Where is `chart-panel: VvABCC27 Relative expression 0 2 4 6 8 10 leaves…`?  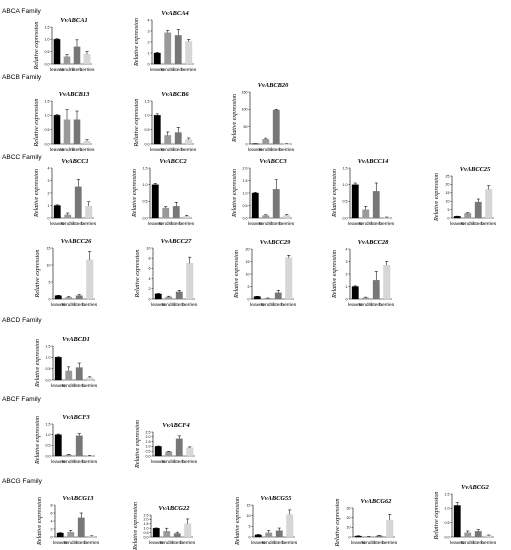 chart-panel: VvABCC27 Relative expression 0 2 4 6 8 10 leaves… is located at coordinates (166, 273).